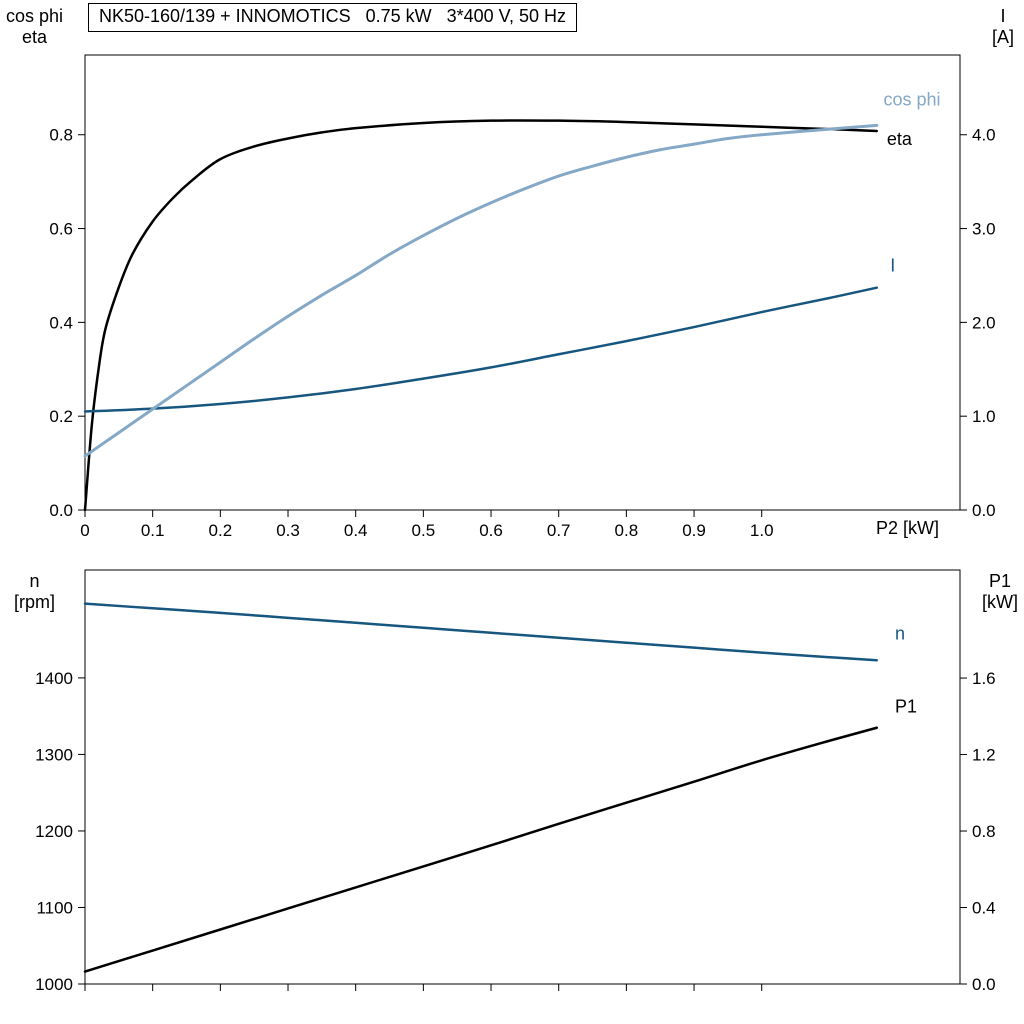 The height and width of the screenshot is (1024, 1024). What do you see at coordinates (892, 266) in the screenshot?
I see `curve-label-current: I` at bounding box center [892, 266].